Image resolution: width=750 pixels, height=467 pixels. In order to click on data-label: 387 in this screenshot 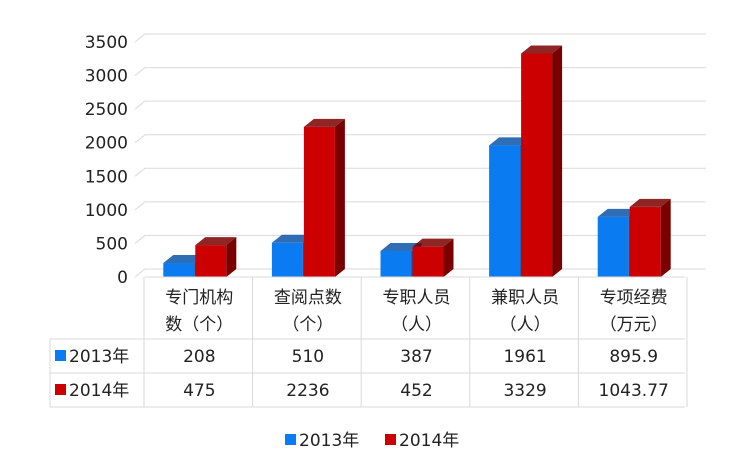, I will do `click(416, 357)`.